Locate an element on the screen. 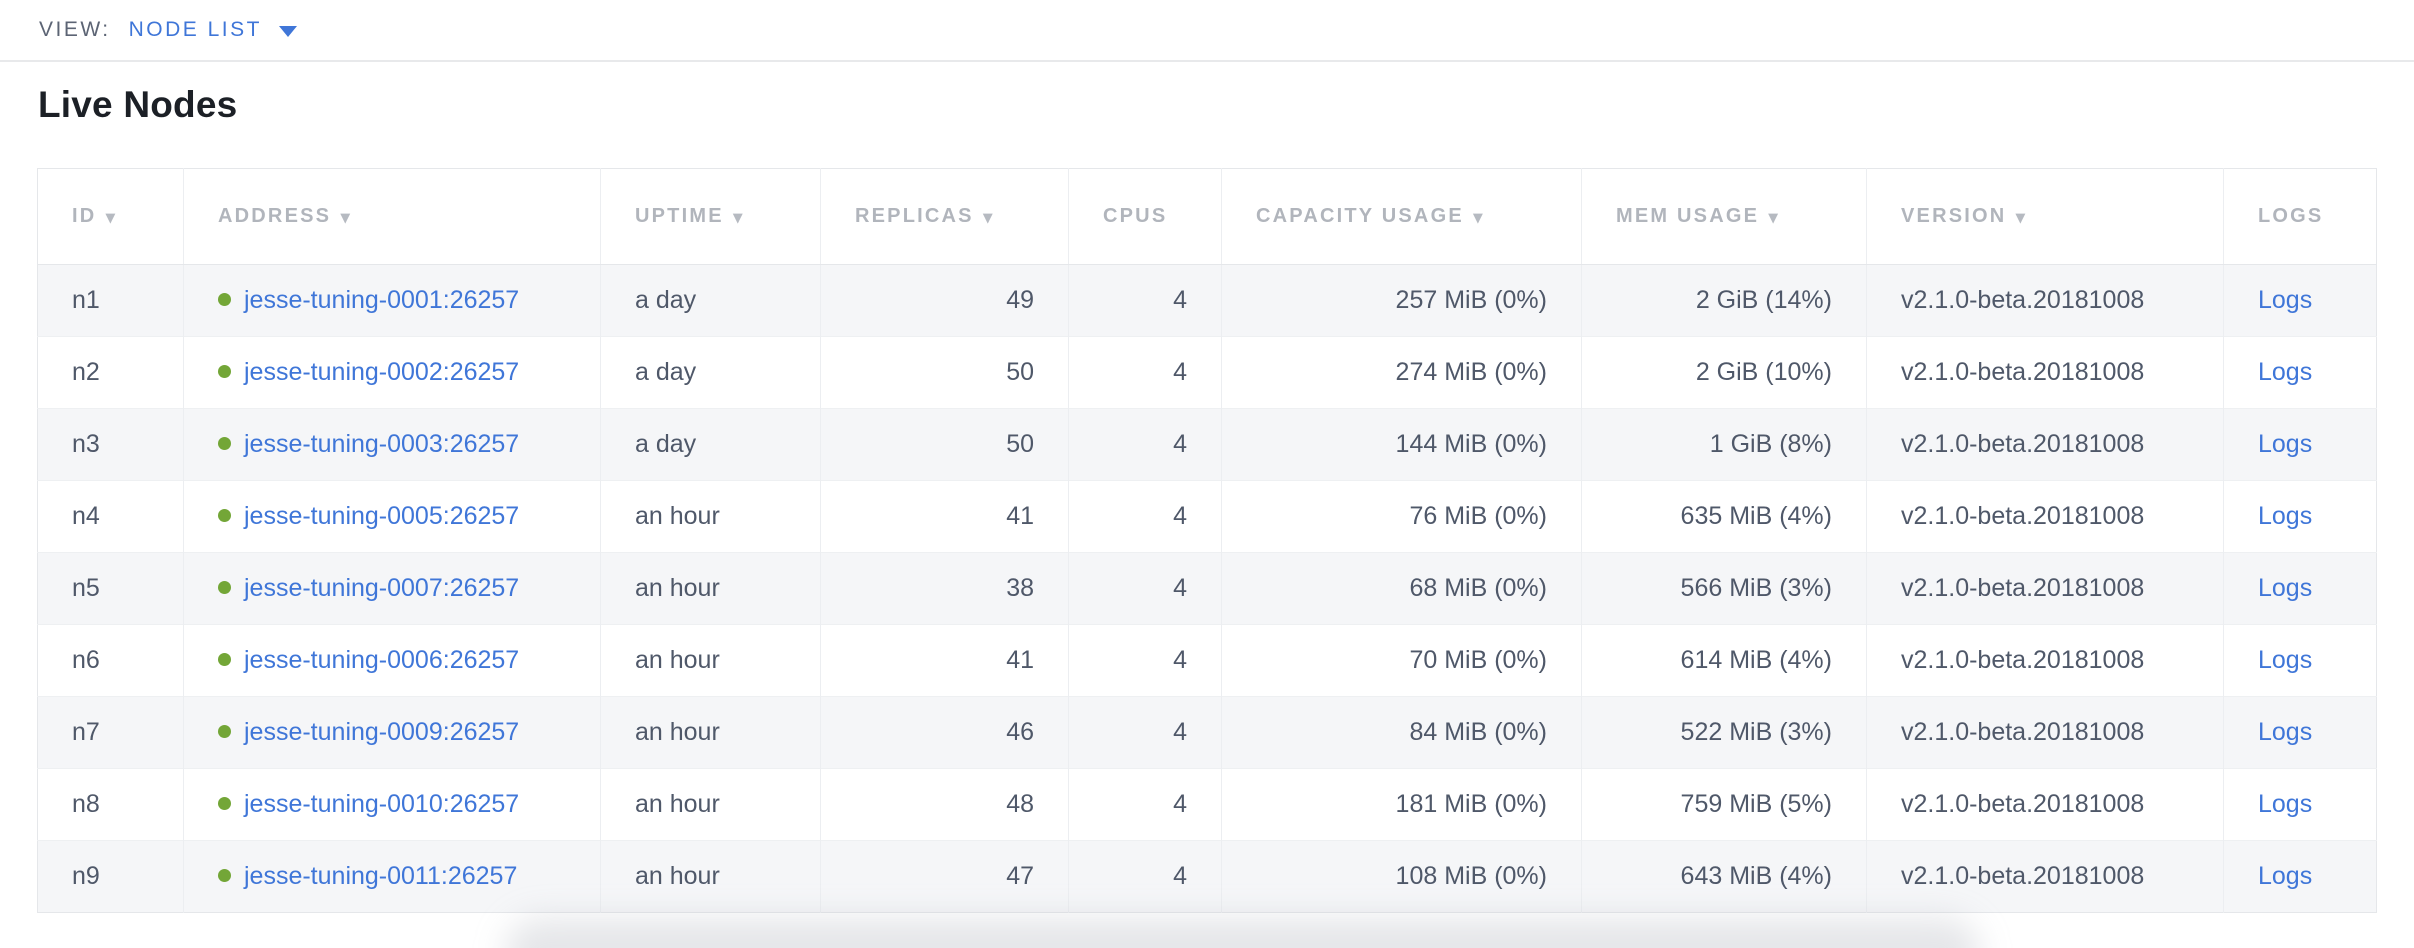 This screenshot has height=948, width=2414. column-label: CAPACITY USAGE is located at coordinates (1360, 216).